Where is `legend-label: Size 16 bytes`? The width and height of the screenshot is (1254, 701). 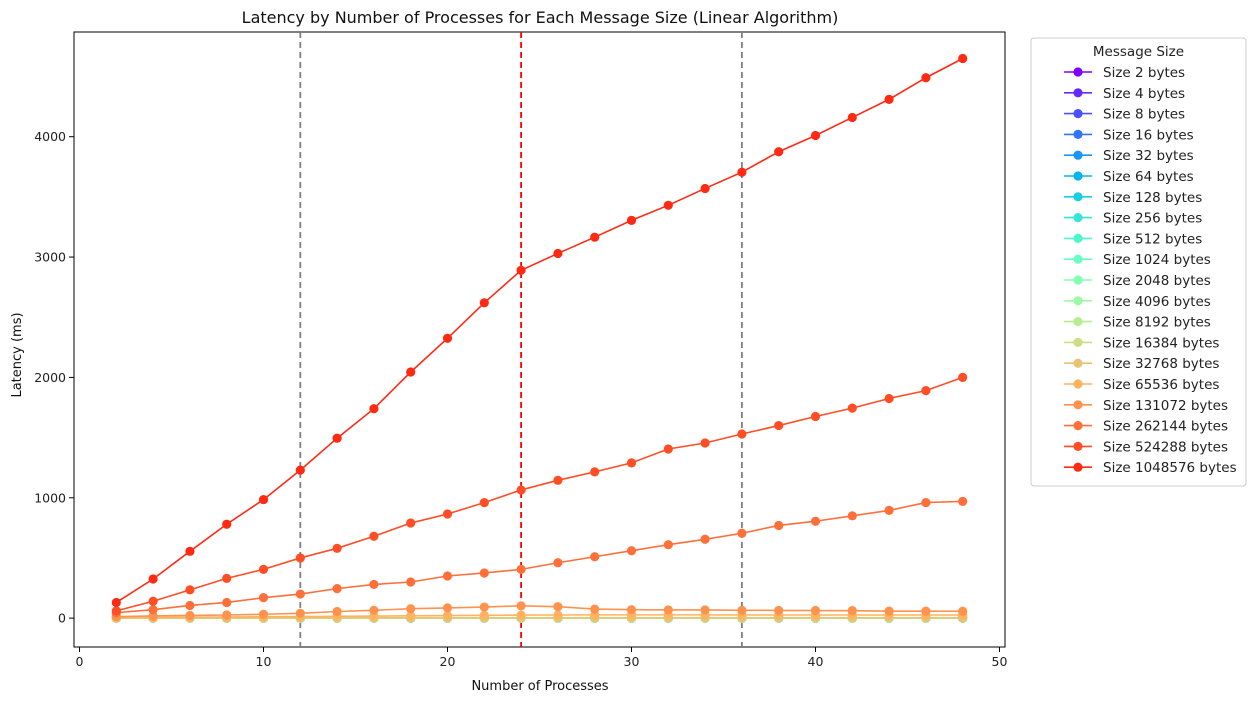
legend-label: Size 16 bytes is located at coordinates (1148, 135).